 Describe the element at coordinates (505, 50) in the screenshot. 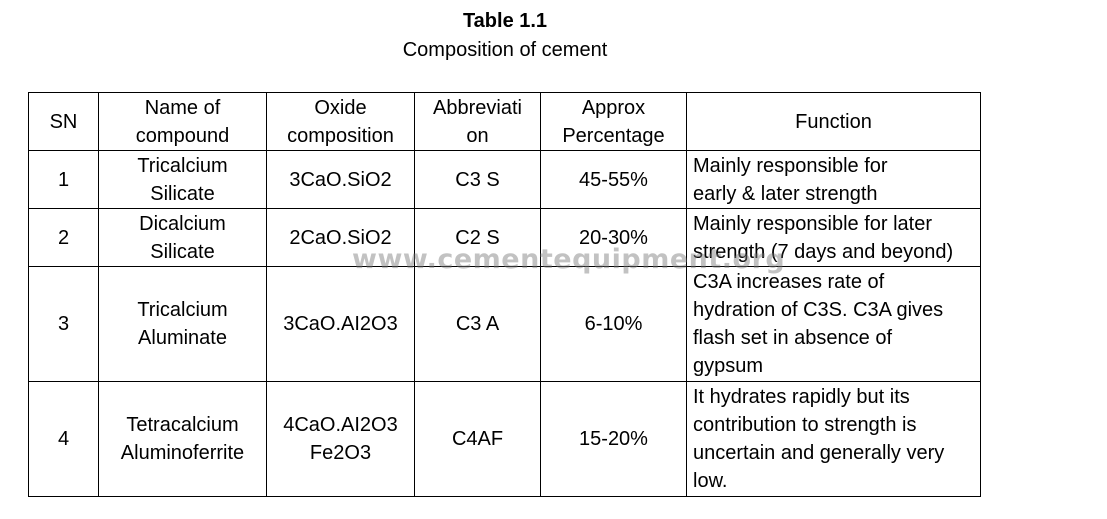

I see `table-subtitle: Composition of cement` at that location.